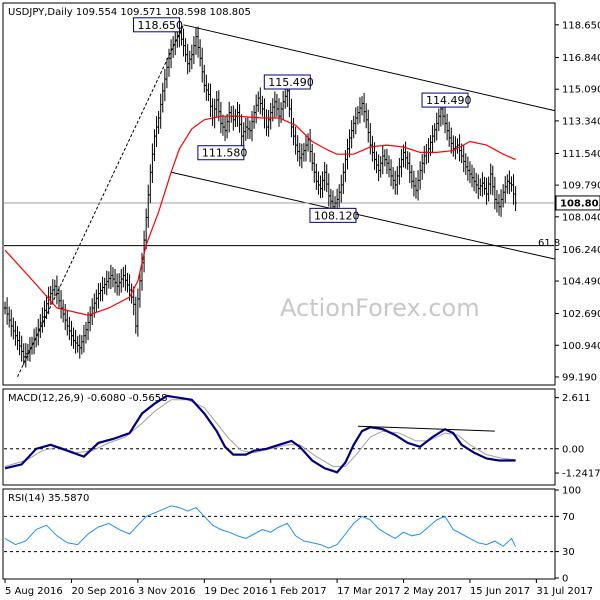 The width and height of the screenshot is (600, 600). What do you see at coordinates (369, 68) in the screenshot?
I see `upper-channel-line` at bounding box center [369, 68].